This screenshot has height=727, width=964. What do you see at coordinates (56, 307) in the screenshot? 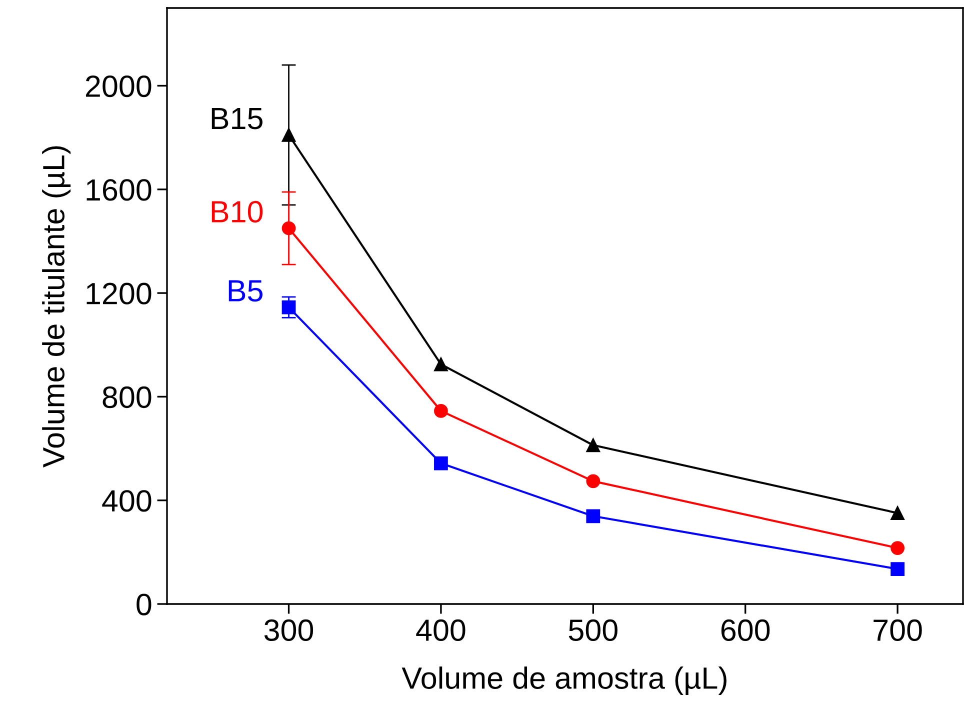
I see `y-axis-title: Volume de titulante (µL)` at bounding box center [56, 307].